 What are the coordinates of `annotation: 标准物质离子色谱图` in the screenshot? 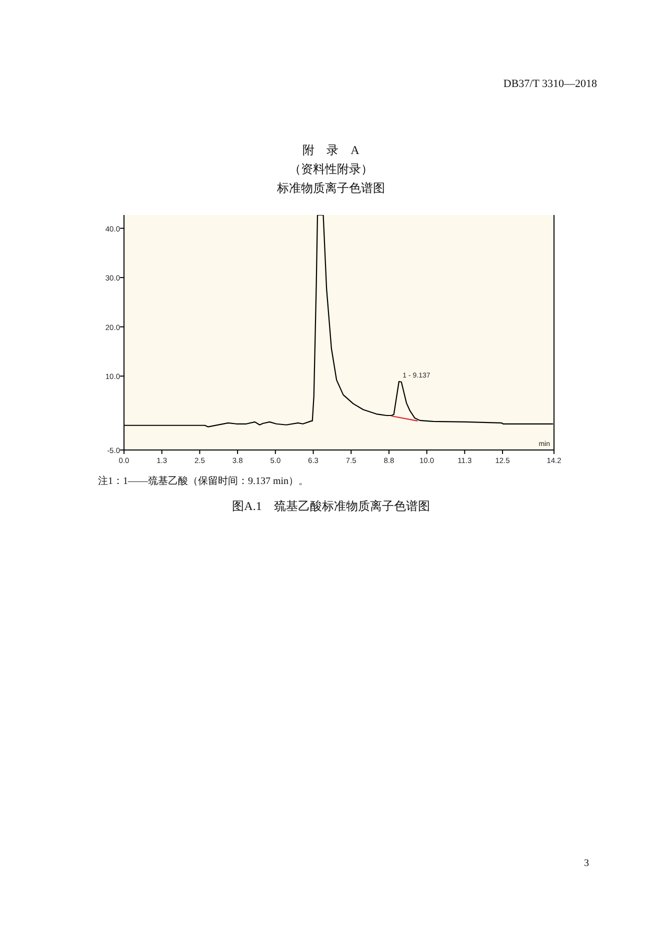 It's located at (331, 188).